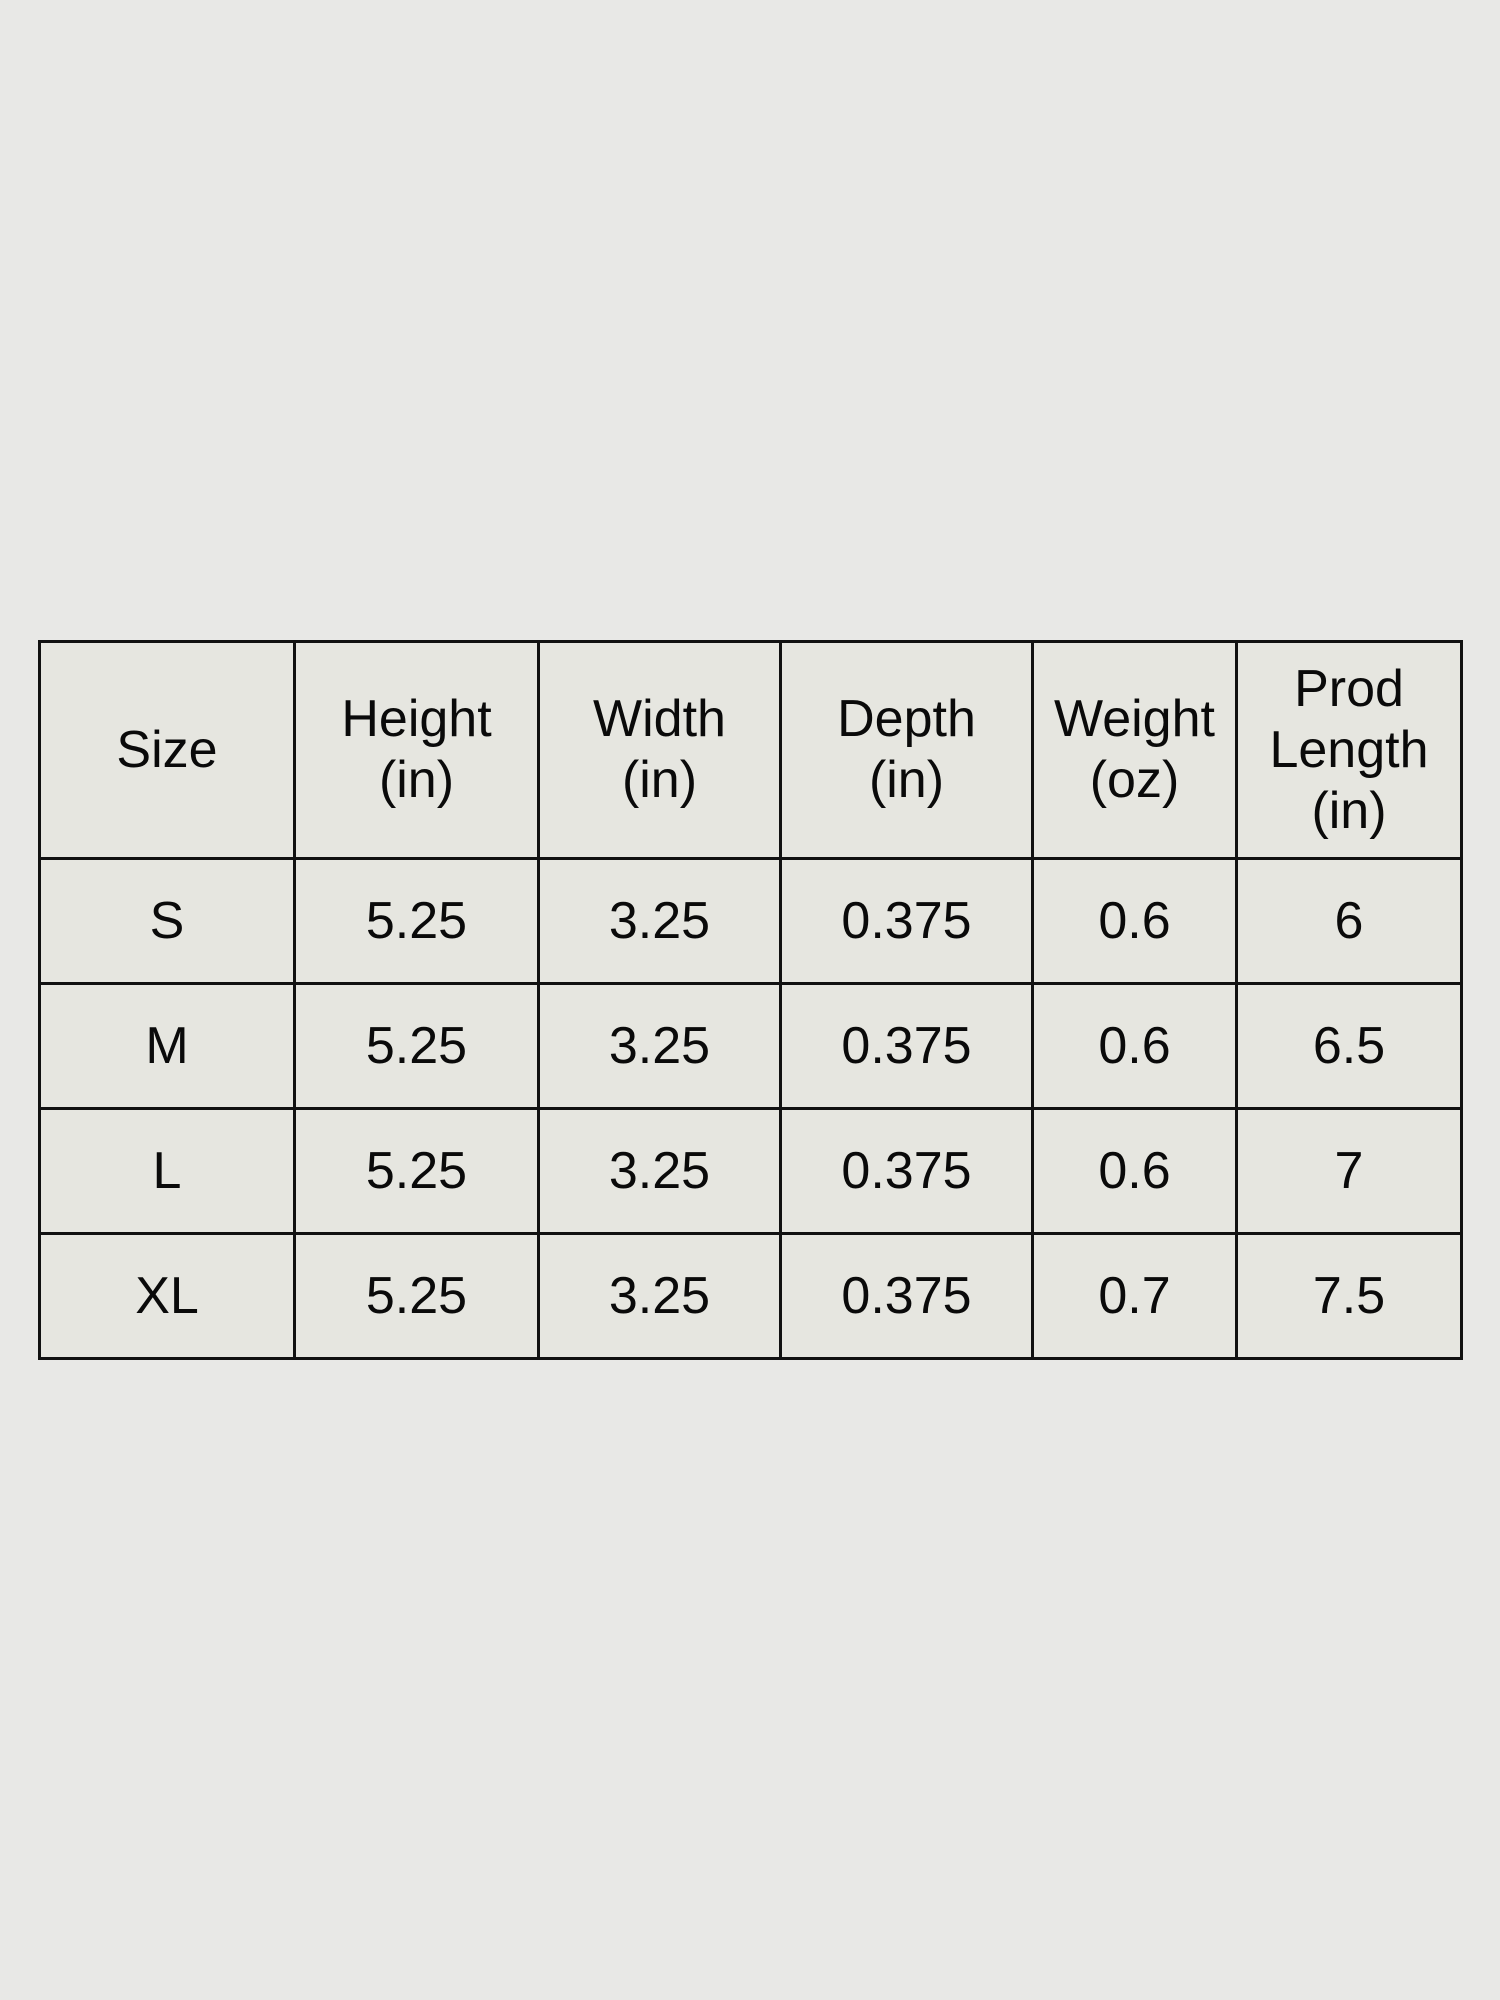 This screenshot has width=1500, height=2000. What do you see at coordinates (1134, 1296) in the screenshot?
I see `value-cell: 0.7` at bounding box center [1134, 1296].